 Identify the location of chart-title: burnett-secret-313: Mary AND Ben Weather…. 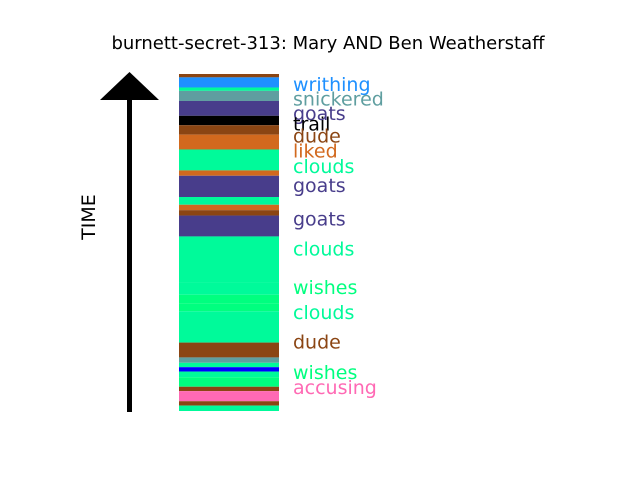
(328, 43).